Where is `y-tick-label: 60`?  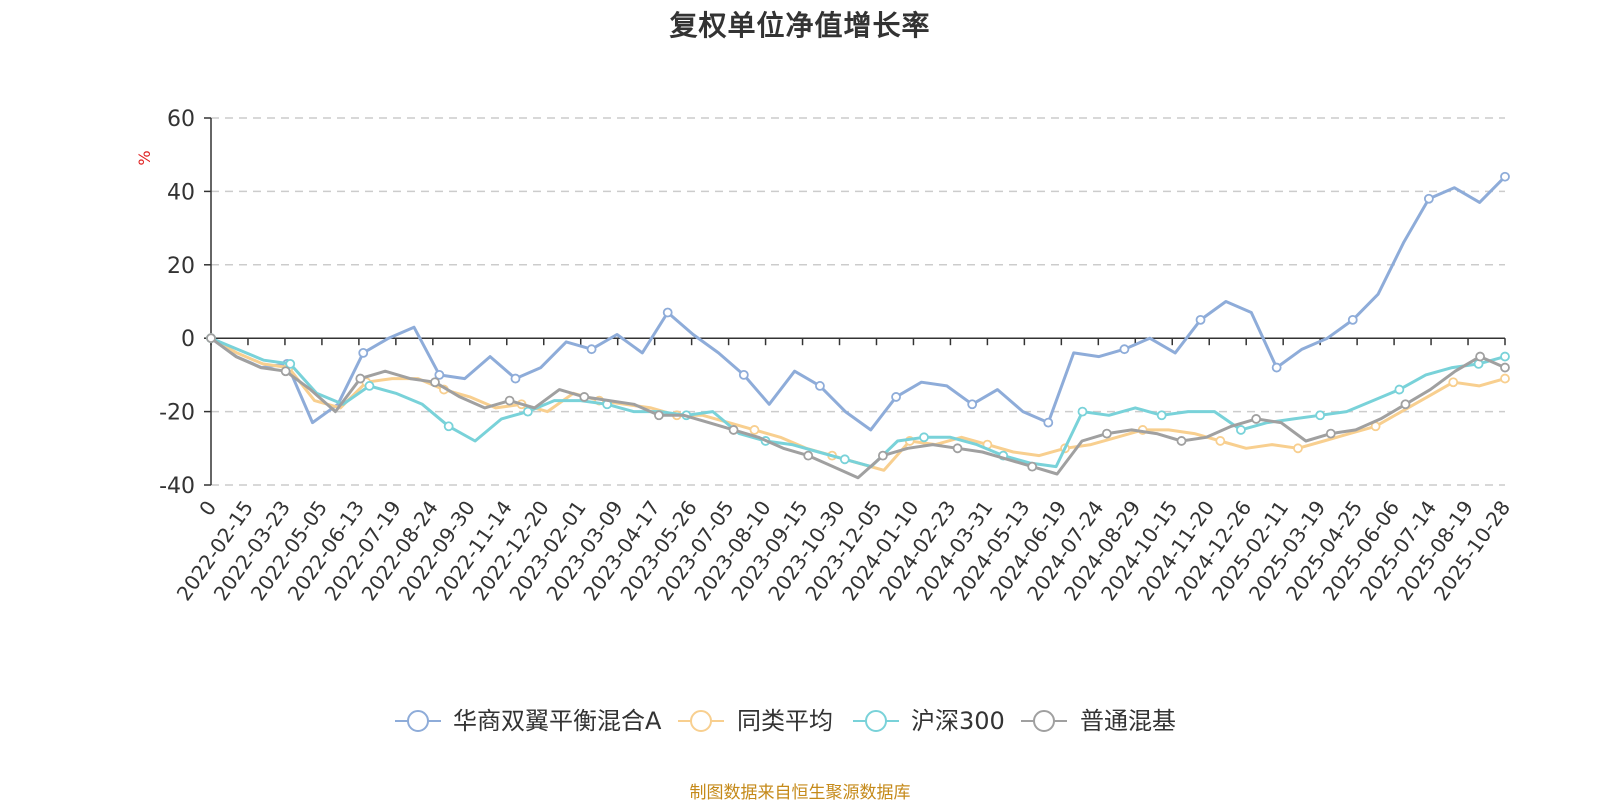 y-tick-label: 60 is located at coordinates (181, 119).